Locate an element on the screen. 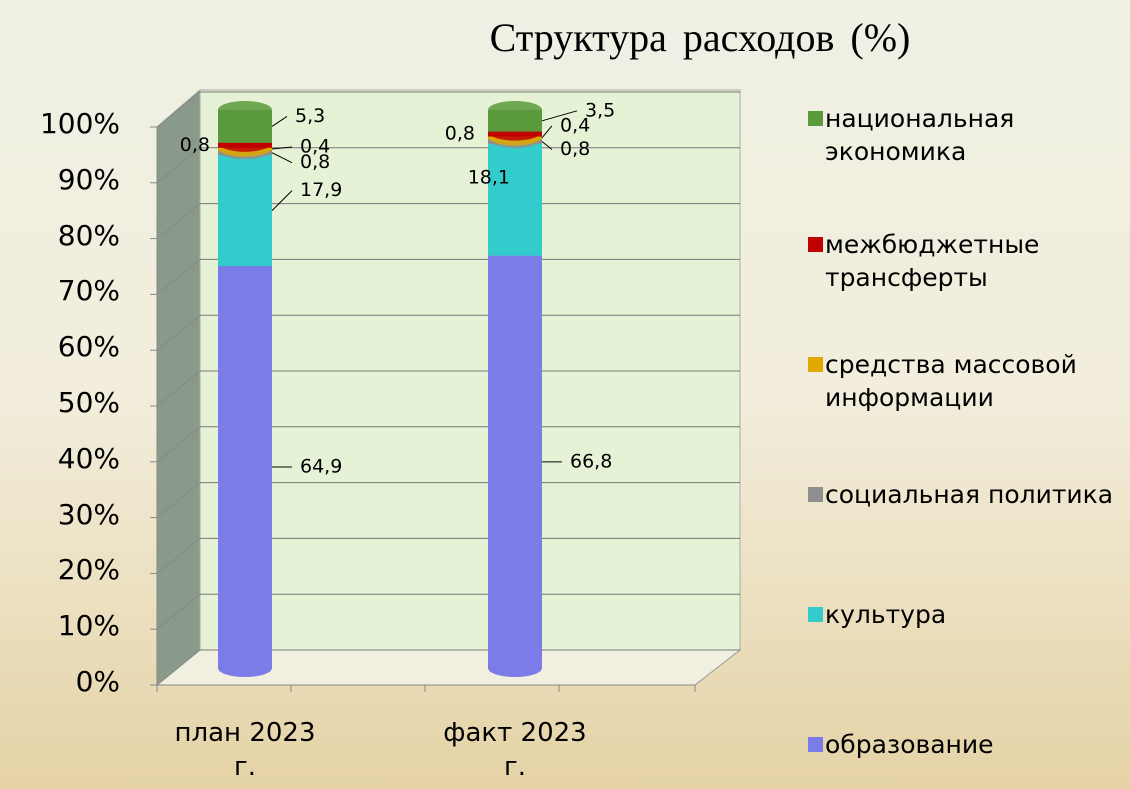 The width and height of the screenshot is (1130, 789). y-tick-label: 30% is located at coordinates (88, 514).